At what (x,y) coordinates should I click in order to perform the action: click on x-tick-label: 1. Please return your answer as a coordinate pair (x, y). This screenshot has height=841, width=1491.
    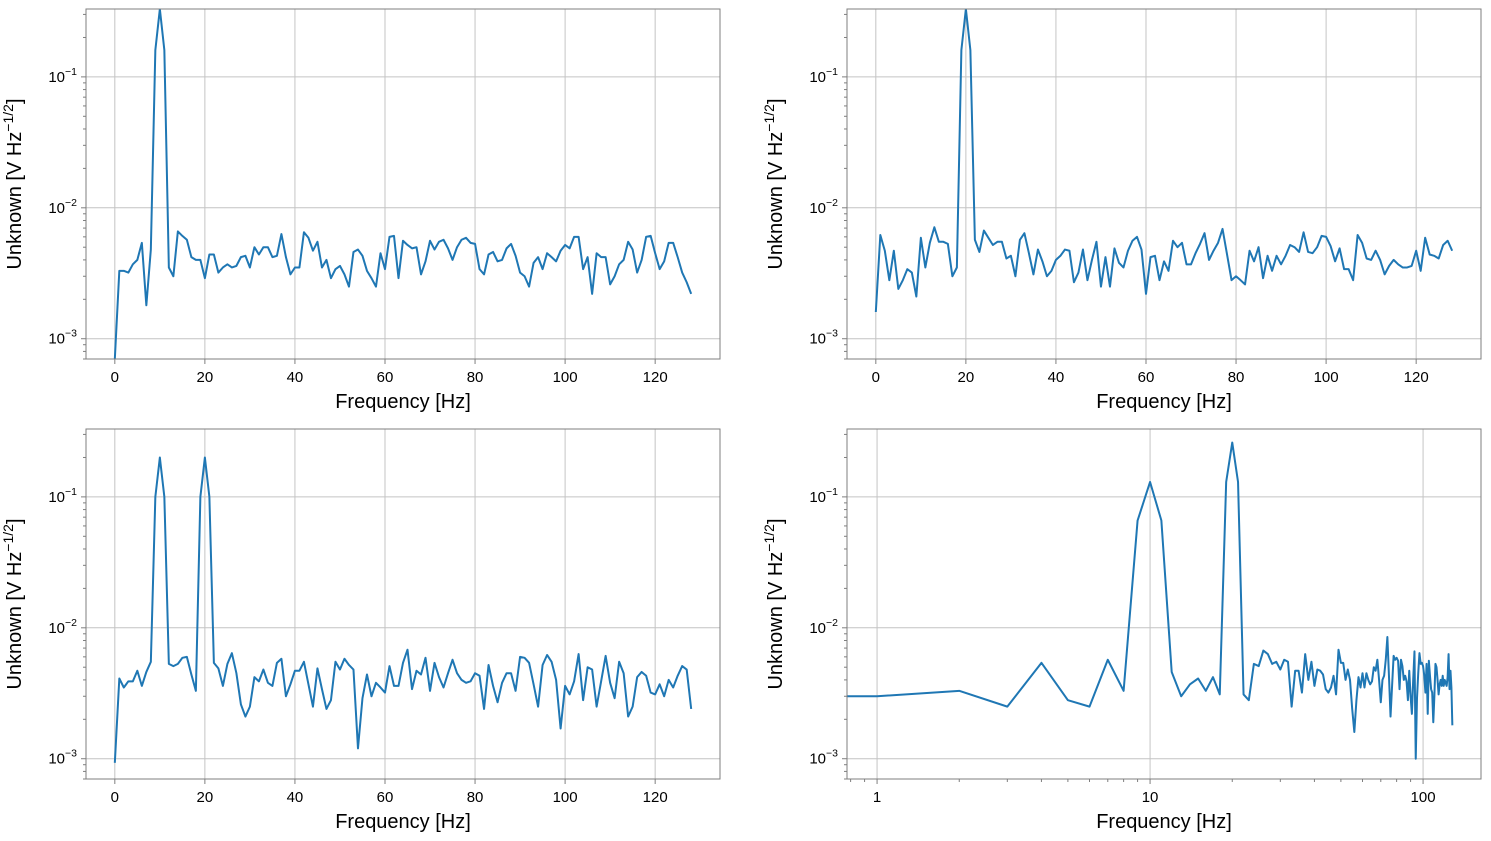
    Looking at the image, I should click on (877, 797).